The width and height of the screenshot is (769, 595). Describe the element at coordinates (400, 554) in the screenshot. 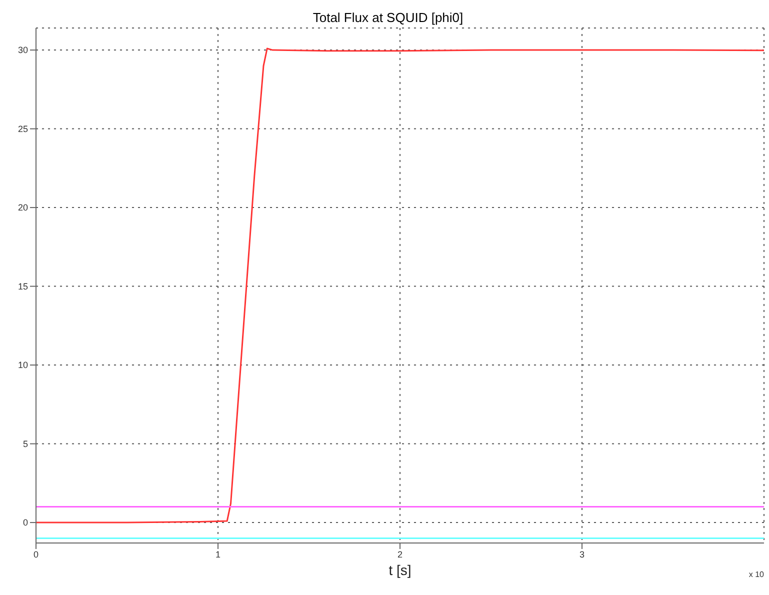

I see `x-tick-label: 2` at that location.